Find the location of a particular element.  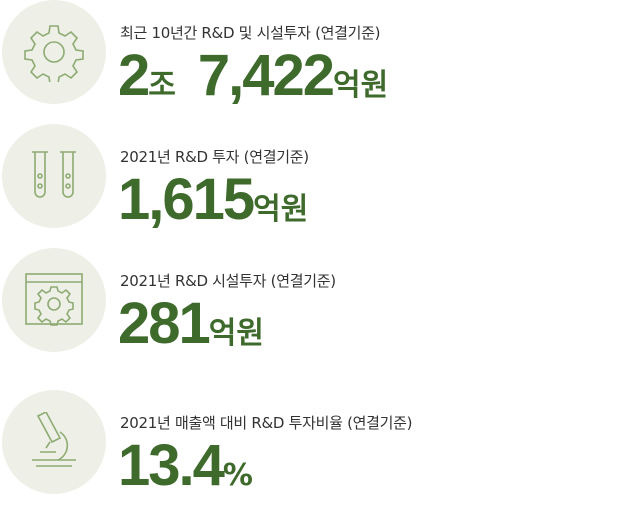

stat-number: 2 is located at coordinates (134, 75).